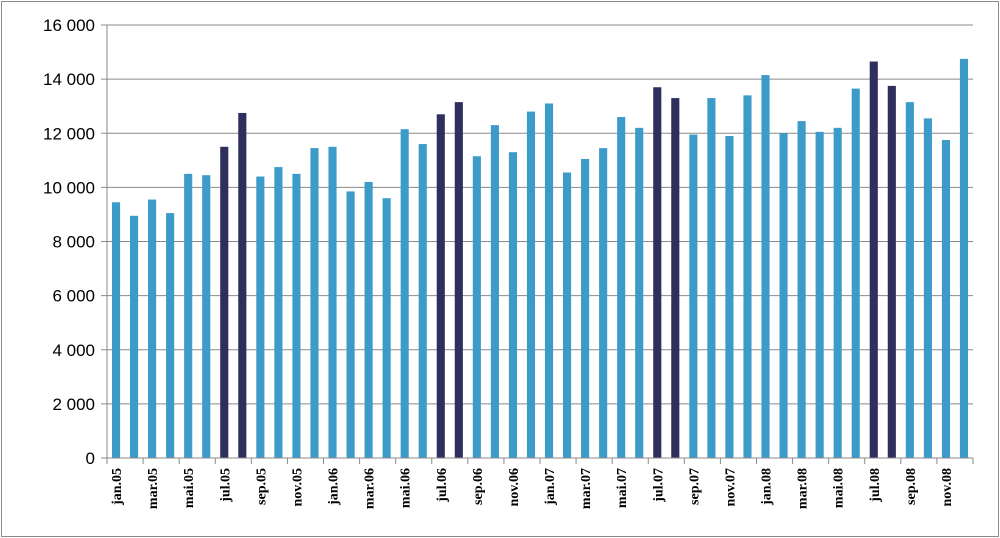 Image resolution: width=1000 pixels, height=538 pixels. Describe the element at coordinates (855, 273) in the screenshot. I see `bar-jun.08` at that location.